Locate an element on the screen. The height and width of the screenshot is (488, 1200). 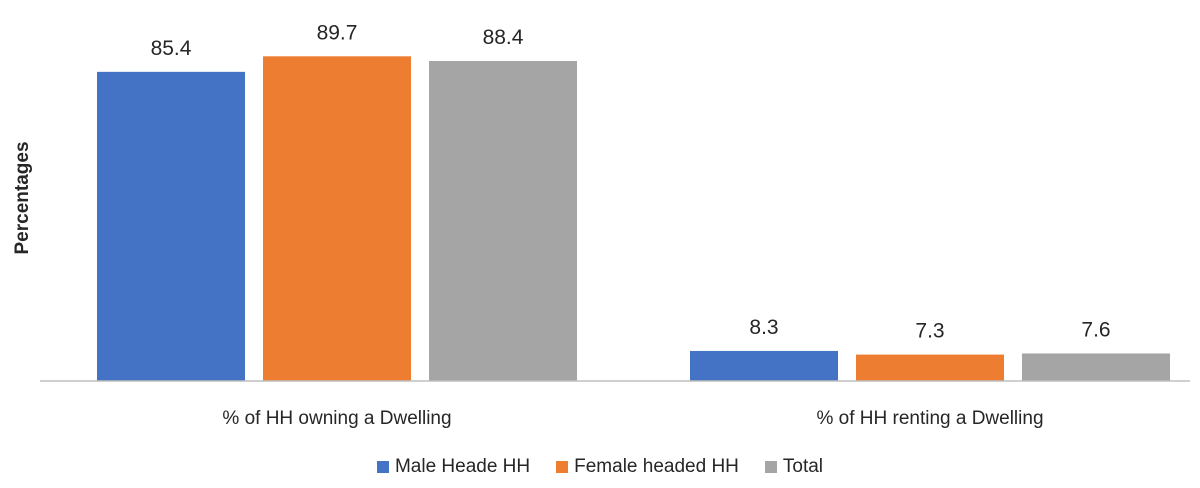
legend-item-total: Total is located at coordinates (794, 467).